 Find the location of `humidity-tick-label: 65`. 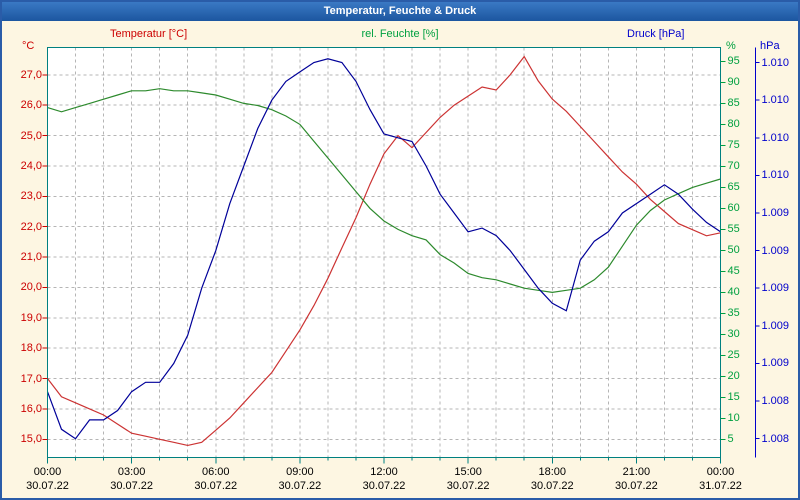

humidity-tick-label: 65 is located at coordinates (733, 187).